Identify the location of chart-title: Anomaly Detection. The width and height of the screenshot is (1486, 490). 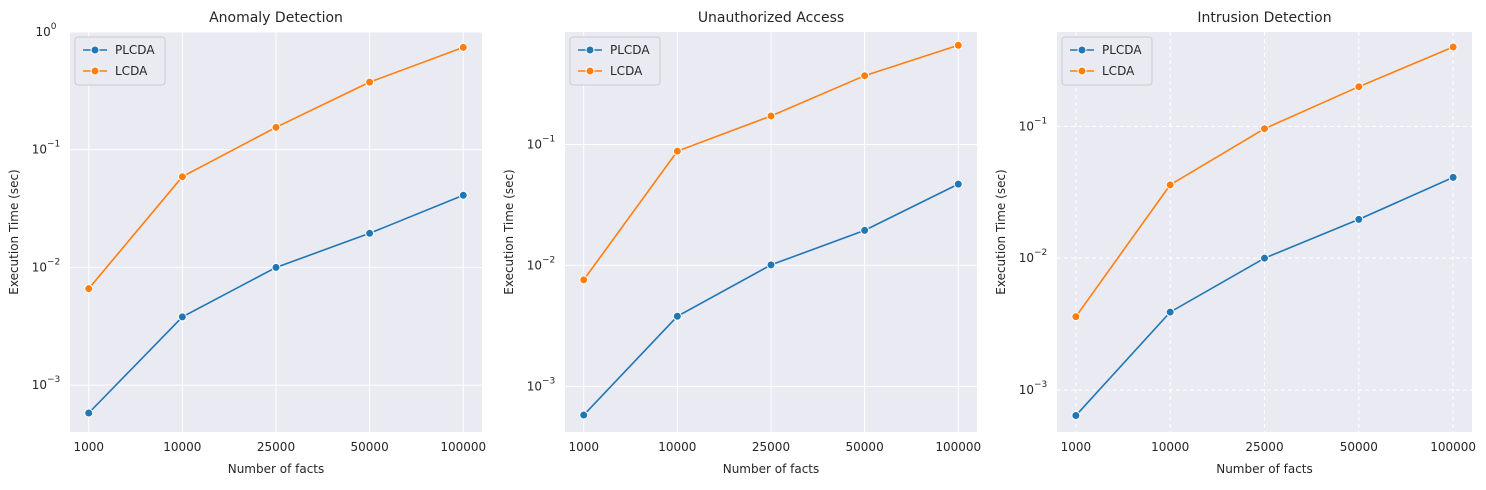
(276, 18).